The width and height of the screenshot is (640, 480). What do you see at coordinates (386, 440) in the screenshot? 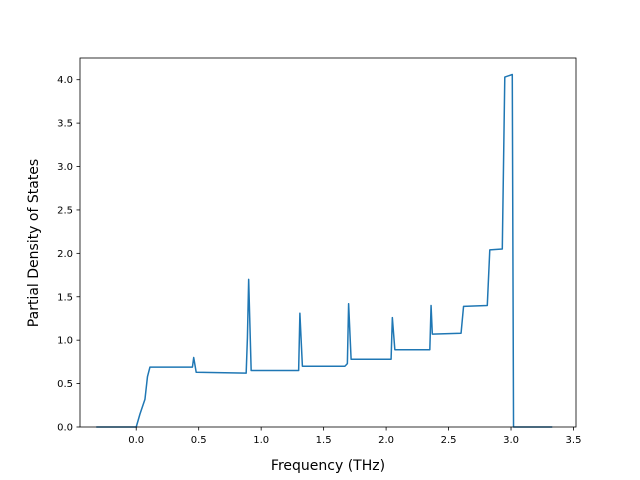
I see `x-tick-label: 2.0` at bounding box center [386, 440].